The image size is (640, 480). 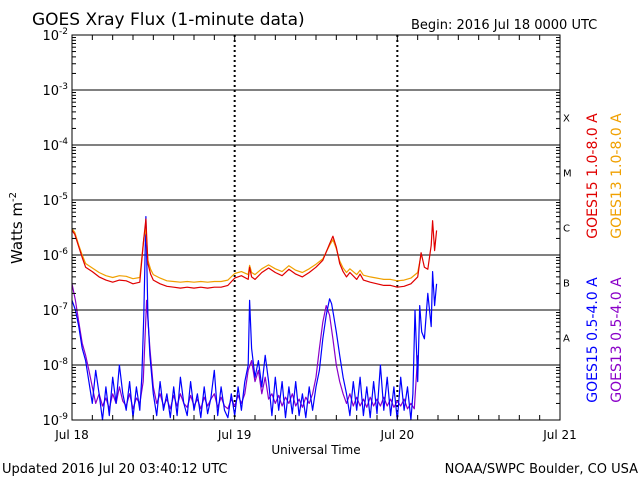 I want to click on legend-entry: GOES15 0.5-4.0 A, so click(x=593, y=340).